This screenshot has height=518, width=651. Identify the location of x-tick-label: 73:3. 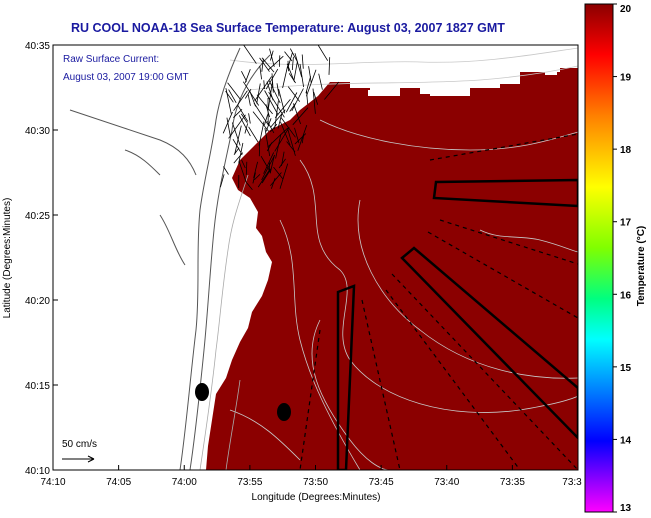
(572, 482).